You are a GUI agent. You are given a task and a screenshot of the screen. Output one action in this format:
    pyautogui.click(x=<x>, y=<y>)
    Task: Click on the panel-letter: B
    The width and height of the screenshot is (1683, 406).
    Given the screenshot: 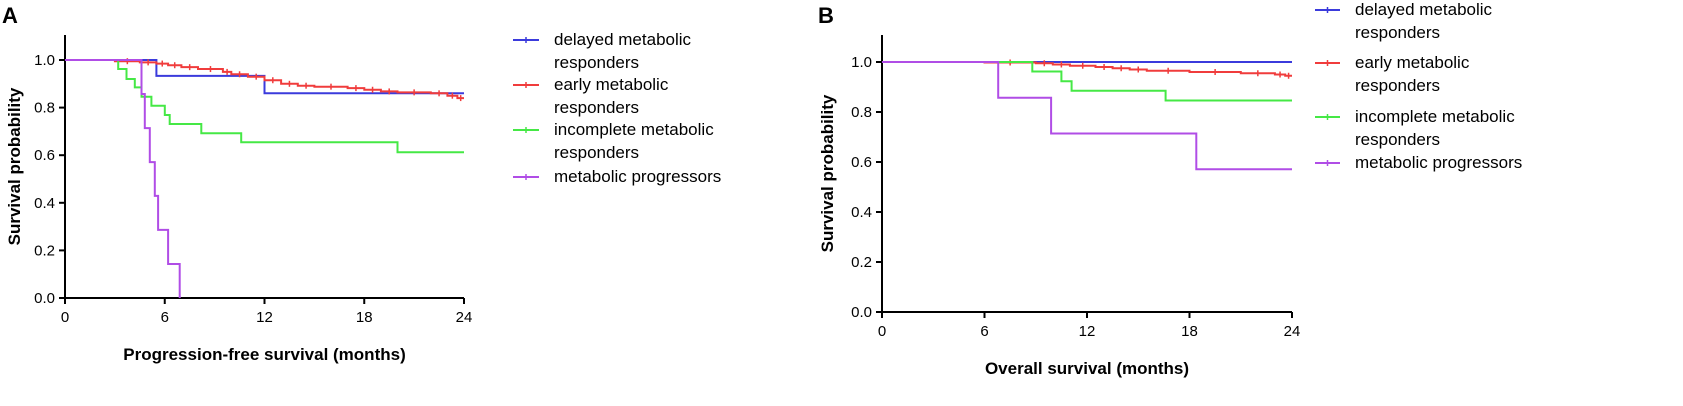 What is the action you would take?
    pyautogui.click(x=826, y=15)
    